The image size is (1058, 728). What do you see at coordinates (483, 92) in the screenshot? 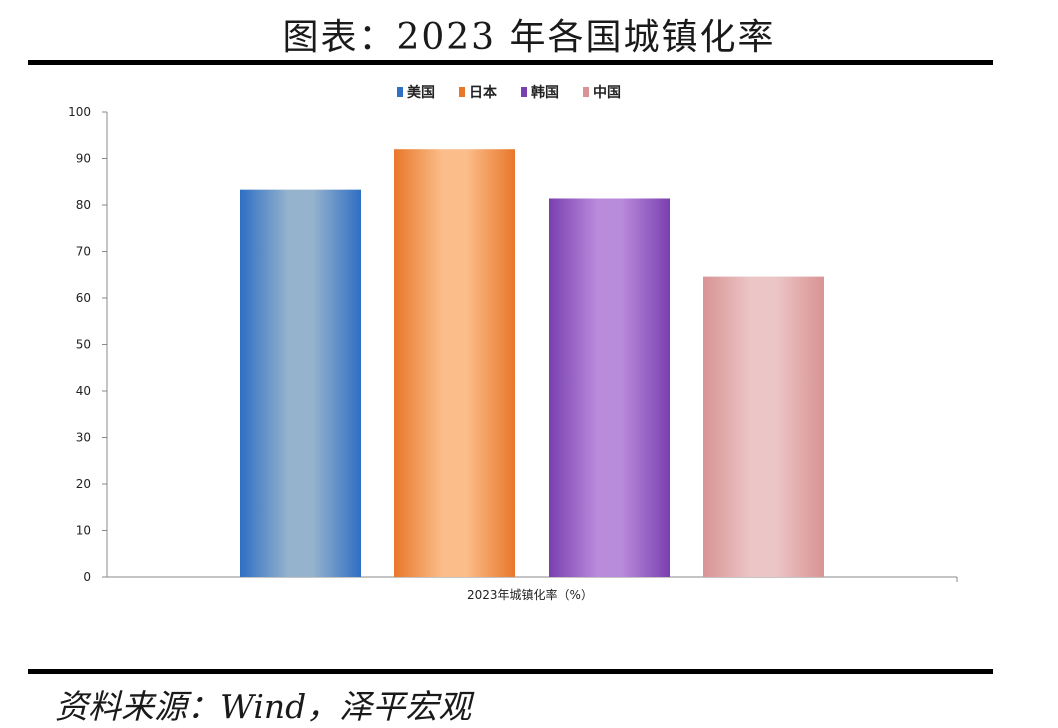
I see `legend-label: 日本` at bounding box center [483, 92].